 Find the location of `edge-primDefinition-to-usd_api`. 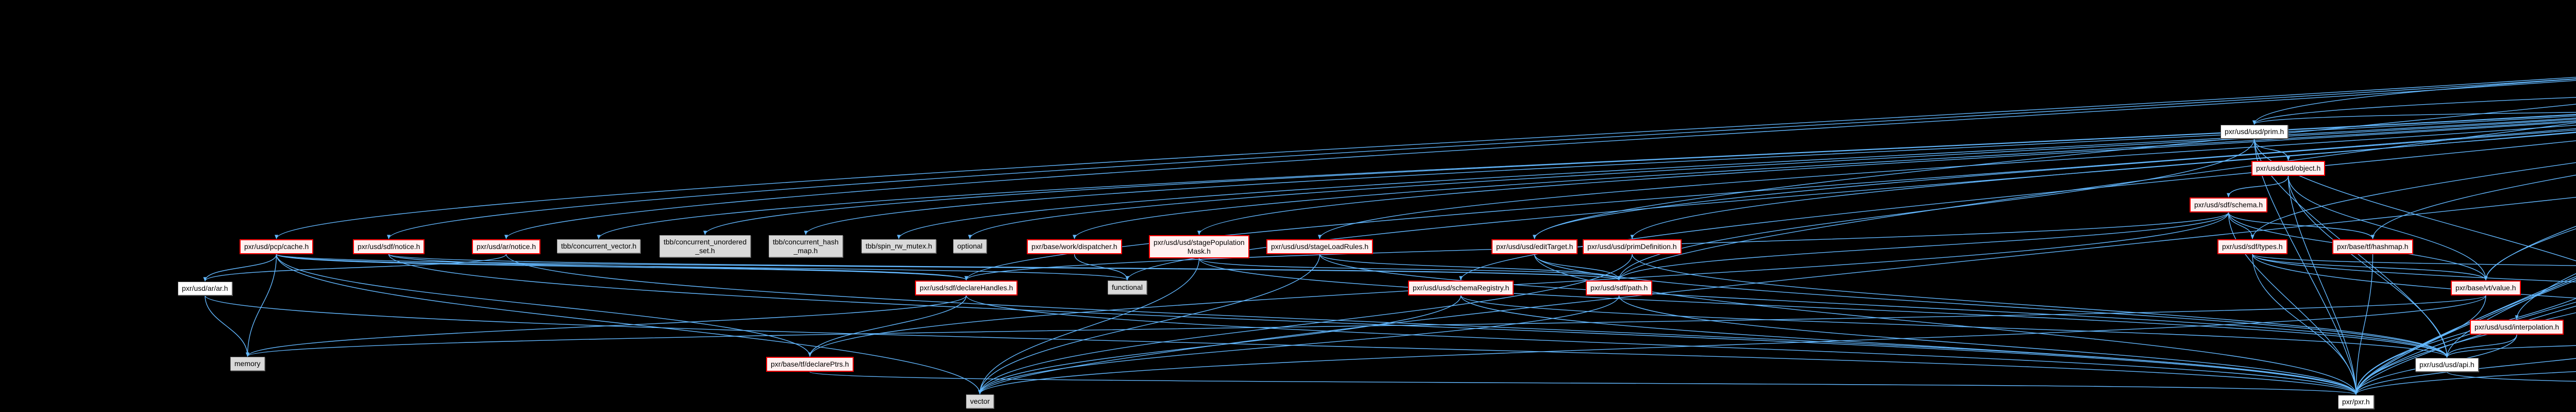

edge-primDefinition-to-usd_api is located at coordinates (2040, 306).